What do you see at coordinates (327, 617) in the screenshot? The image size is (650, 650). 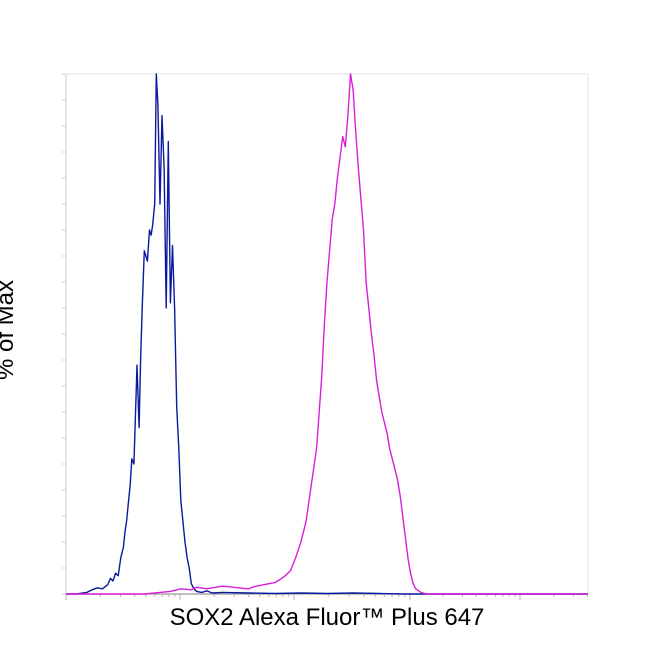 I see `x-axis-label: SOX2 Alexa Fluor™ Plus 647` at bounding box center [327, 617].